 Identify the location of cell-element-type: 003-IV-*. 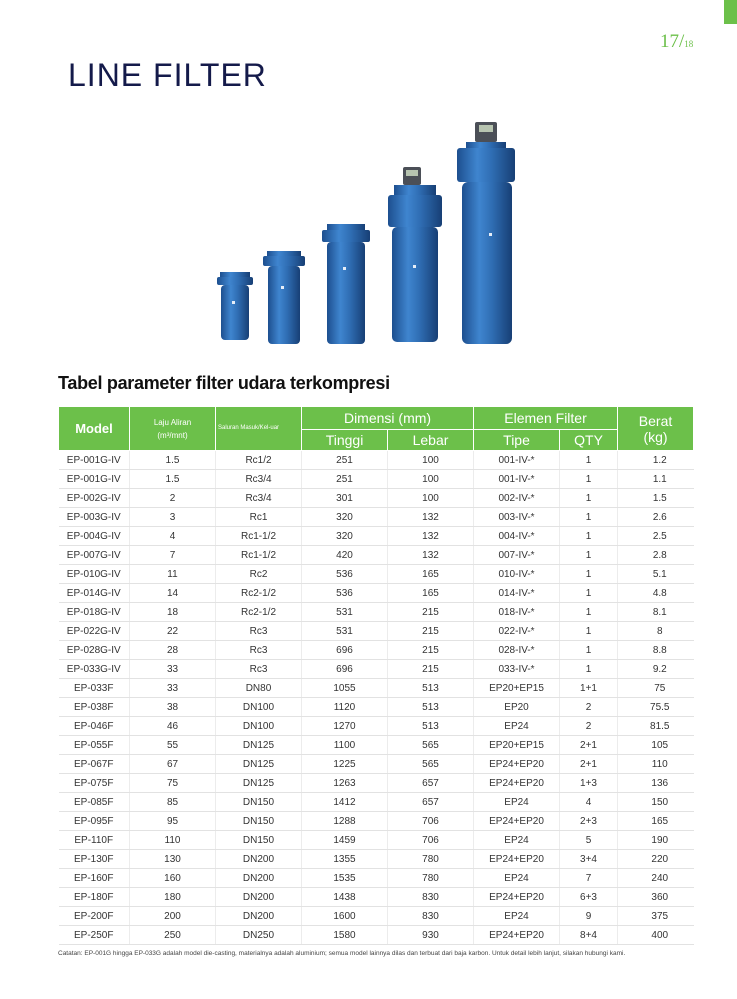
(516, 517).